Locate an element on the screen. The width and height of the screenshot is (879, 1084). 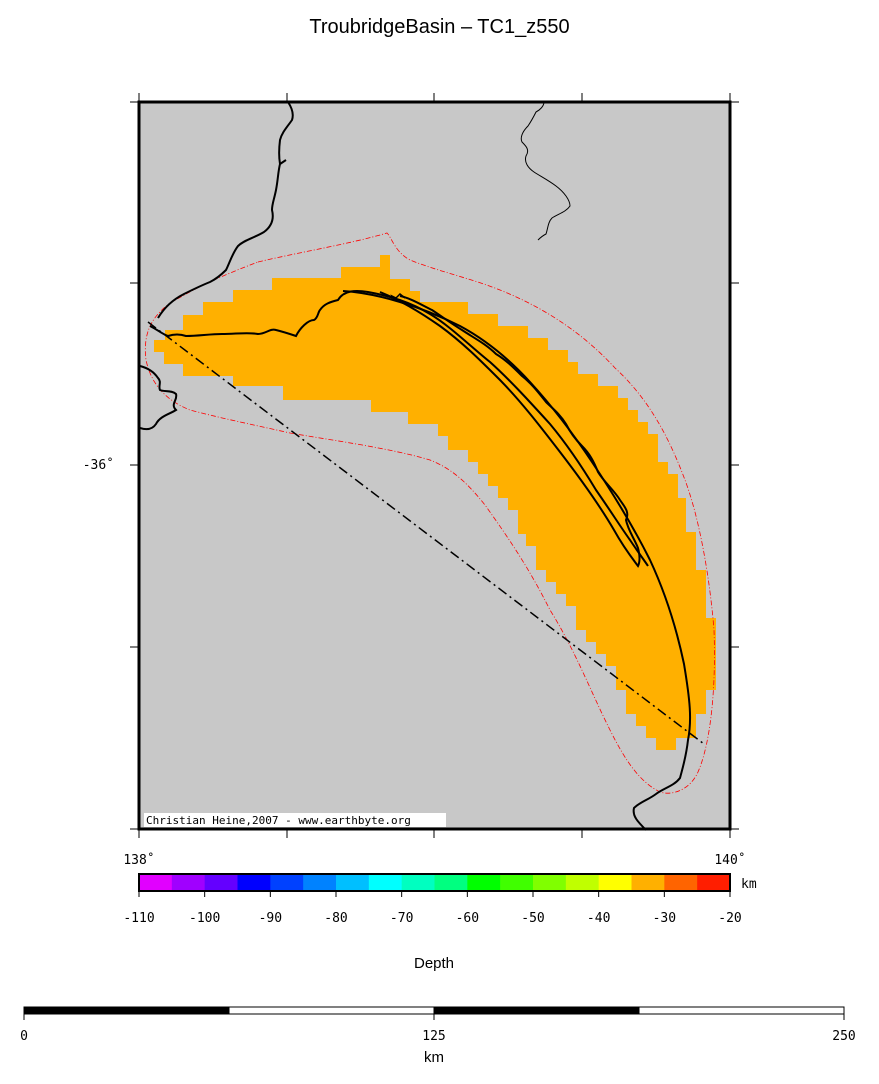
colorbar-tick-label: -100 is located at coordinates (204, 918).